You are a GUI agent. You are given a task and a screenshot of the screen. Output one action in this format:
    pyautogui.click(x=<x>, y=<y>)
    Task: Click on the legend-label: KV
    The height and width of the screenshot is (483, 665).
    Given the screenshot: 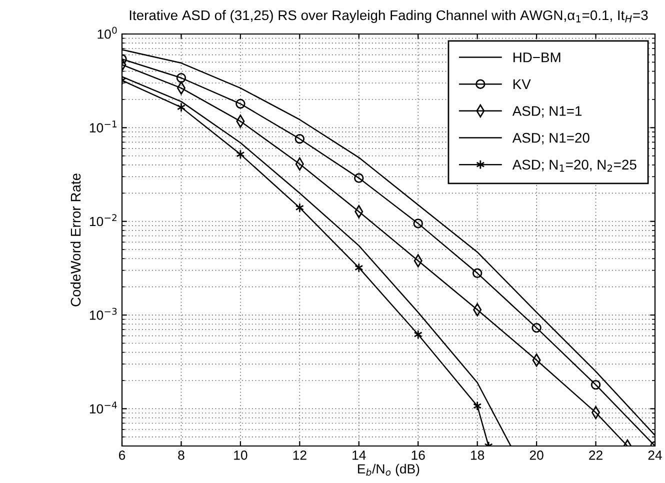 What is the action you would take?
    pyautogui.click(x=522, y=84)
    